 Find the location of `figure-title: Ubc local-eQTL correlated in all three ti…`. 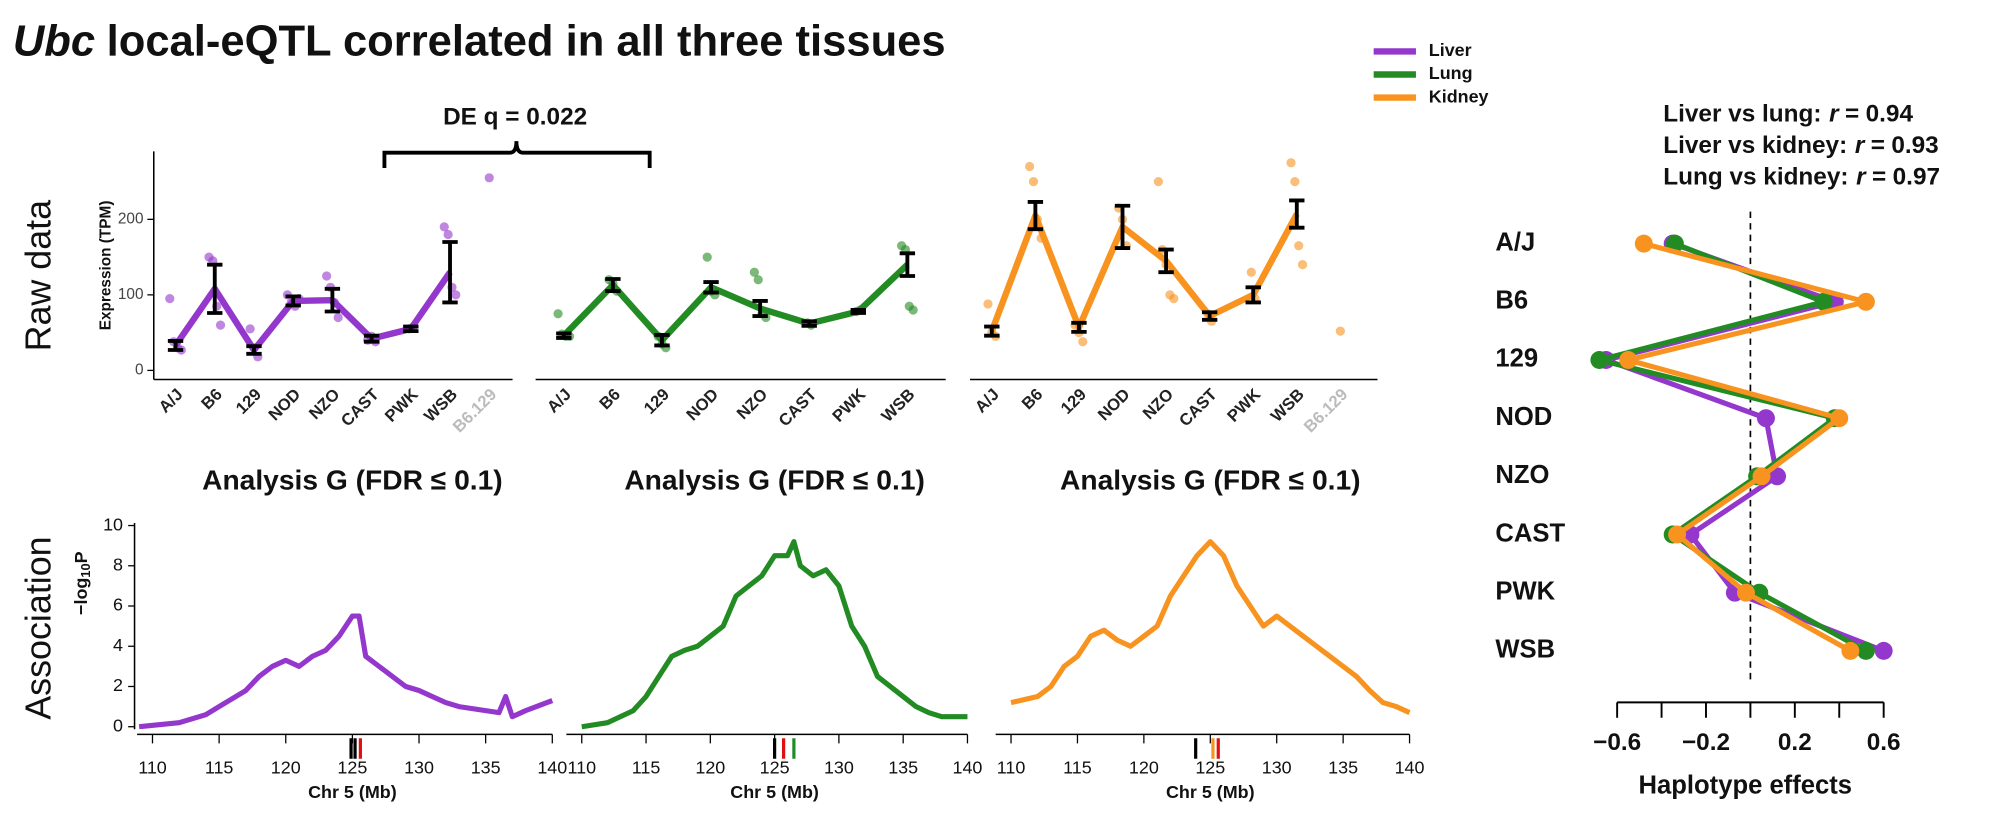

figure-title: Ubc local-eQTL correlated in all three ti… is located at coordinates (479, 41).